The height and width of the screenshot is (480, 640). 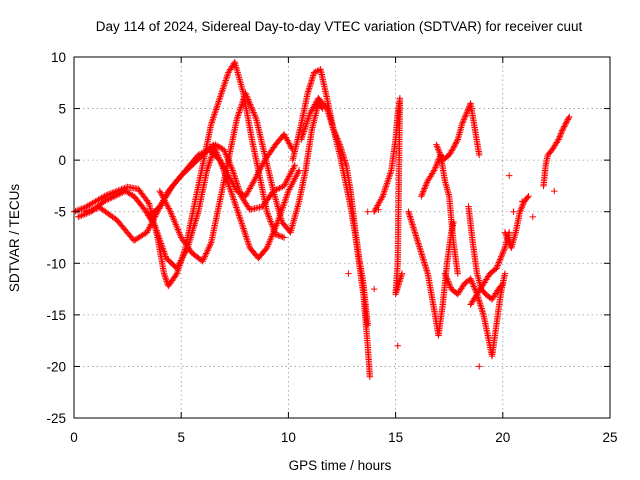 What do you see at coordinates (58, 57) in the screenshot?
I see `y-tick-label: 10` at bounding box center [58, 57].